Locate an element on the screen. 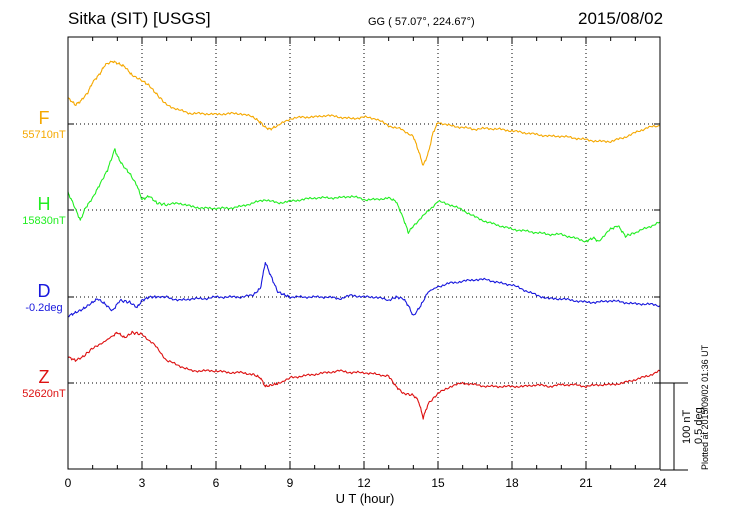 The width and height of the screenshot is (730, 520). component-name: F is located at coordinates (44, 118).